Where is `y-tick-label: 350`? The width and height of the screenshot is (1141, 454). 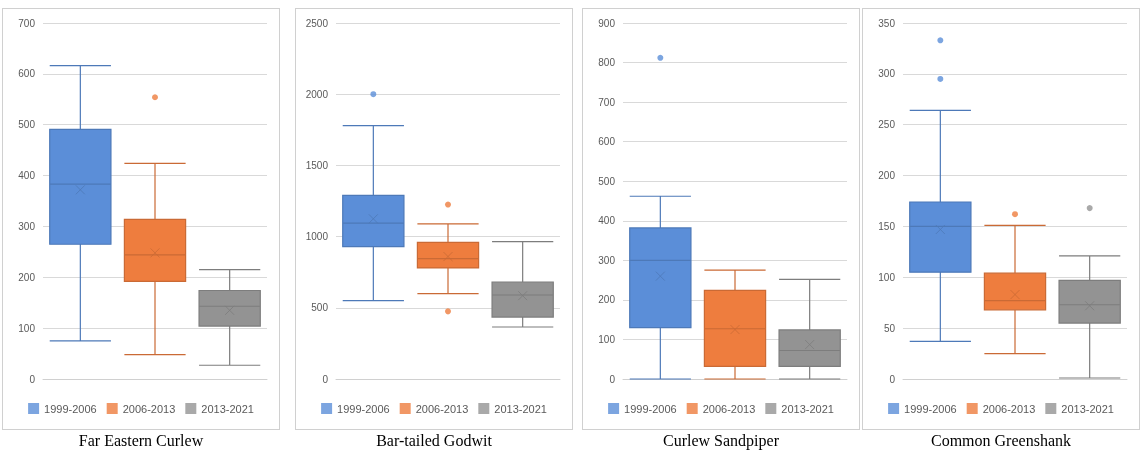 y-tick-label: 350 is located at coordinates (887, 23).